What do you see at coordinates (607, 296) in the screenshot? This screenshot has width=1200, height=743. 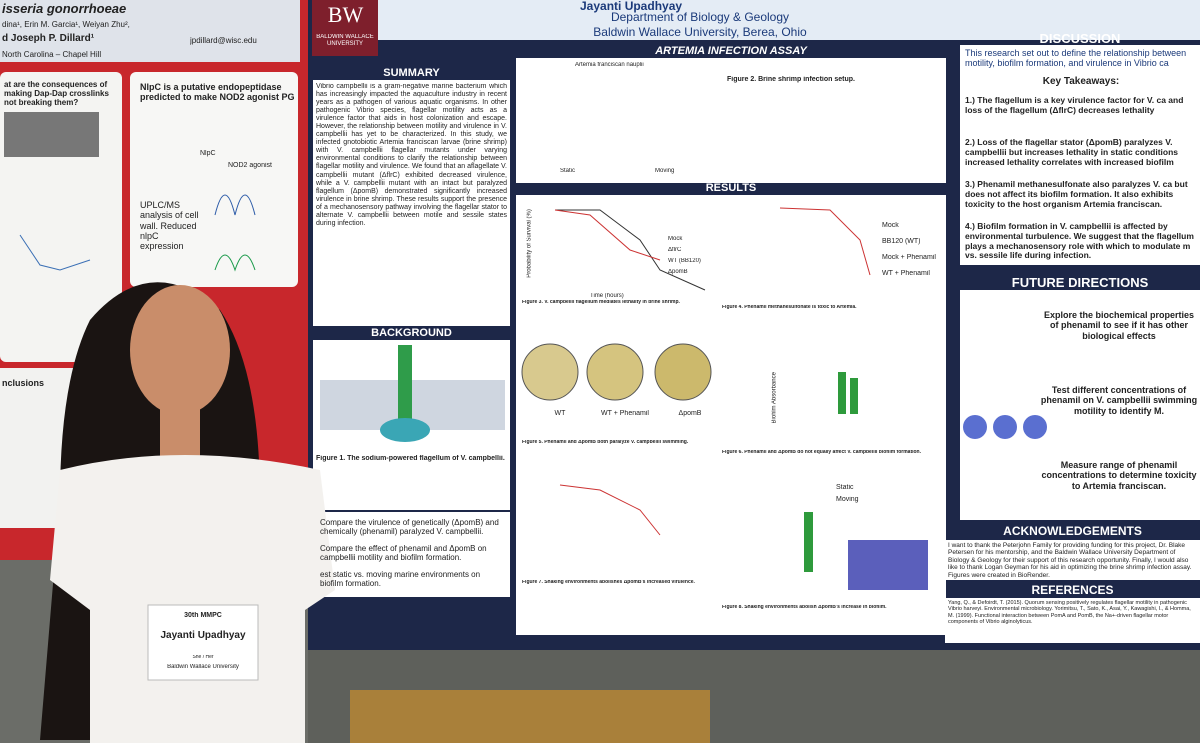 I see `x-label: Time (hours)` at bounding box center [607, 296].